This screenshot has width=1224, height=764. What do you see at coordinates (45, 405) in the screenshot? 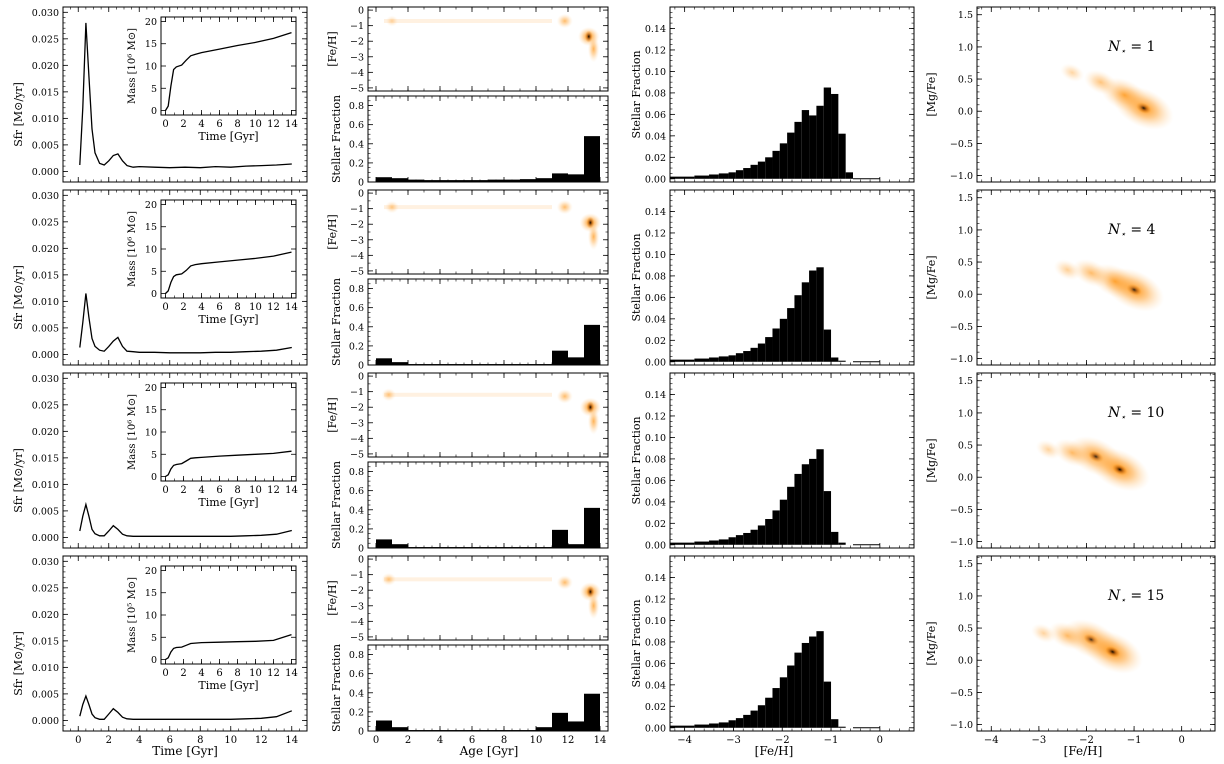
I see `sfr-y-tick-label: 0.025` at bounding box center [45, 405].